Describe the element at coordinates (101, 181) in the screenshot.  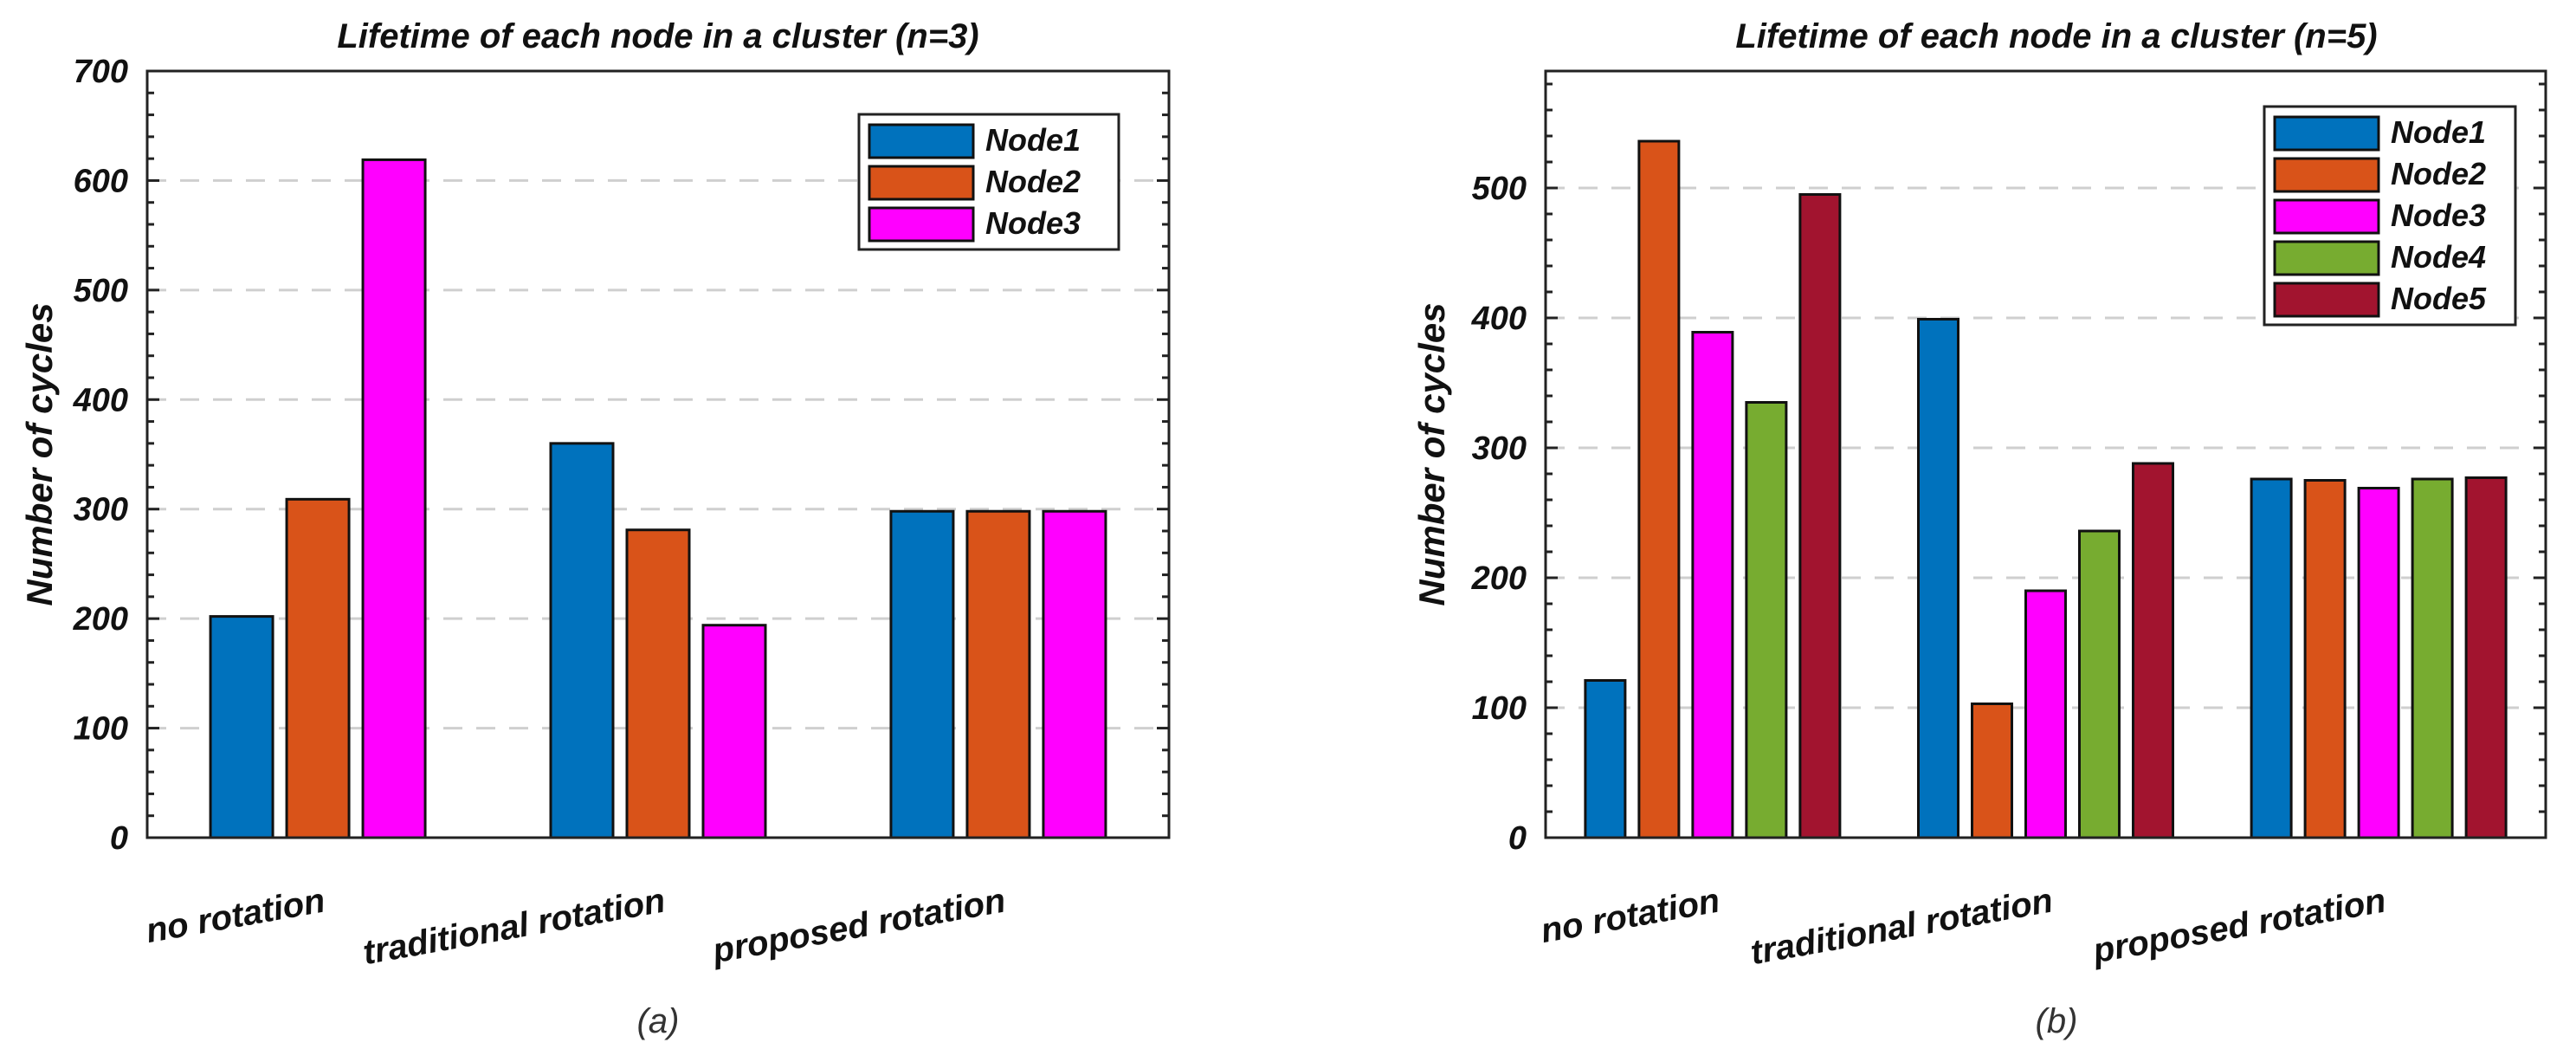
I see `y-tick-label: 600` at that location.